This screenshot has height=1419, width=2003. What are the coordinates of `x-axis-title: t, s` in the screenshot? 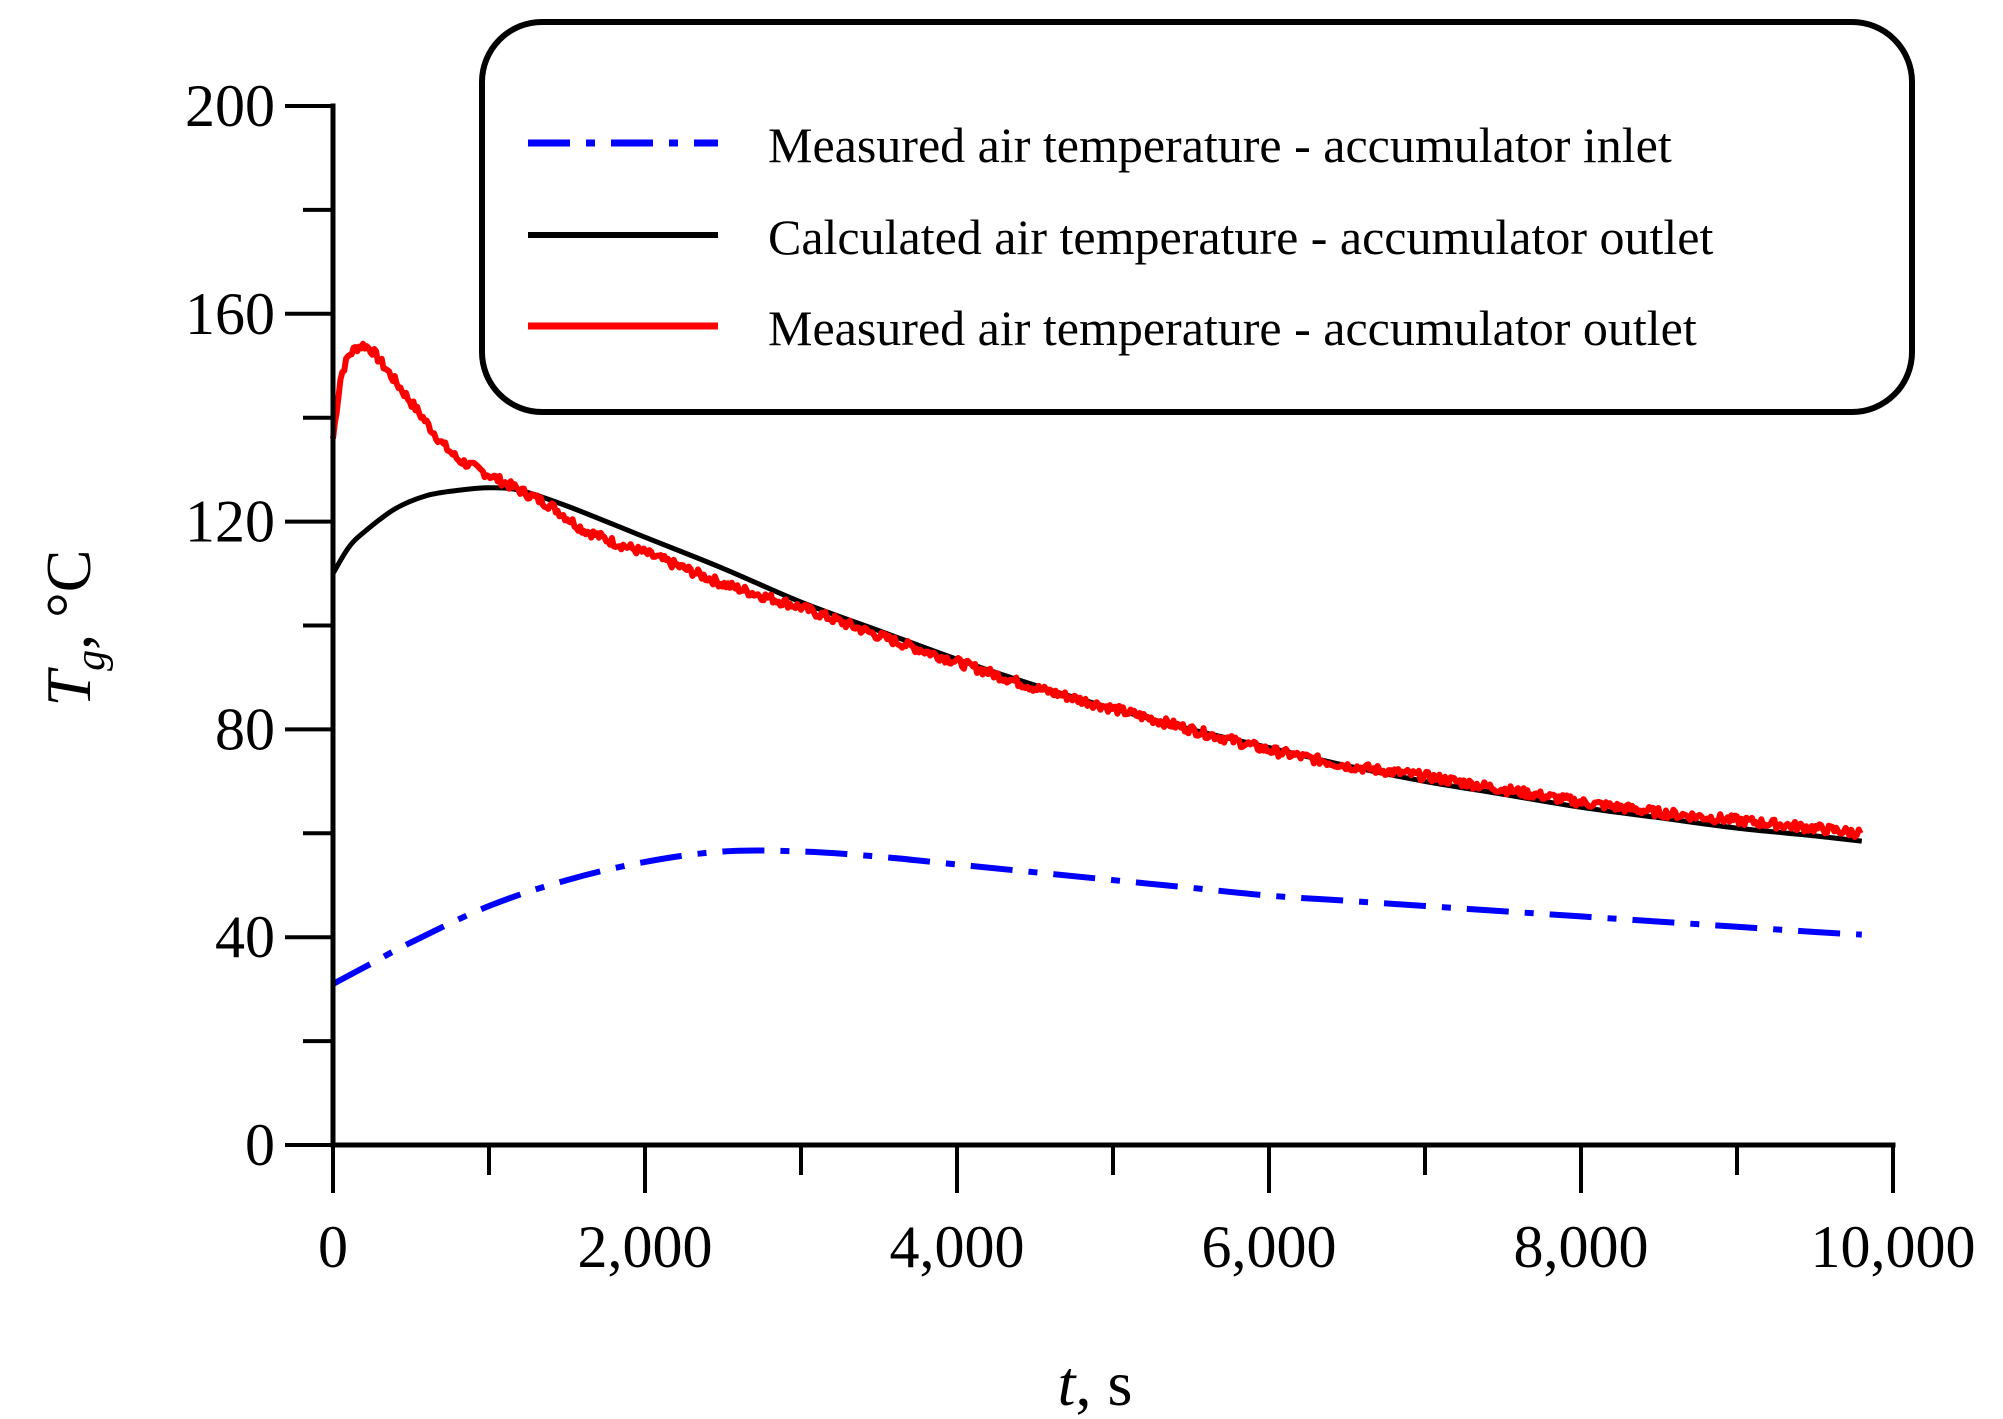 It's located at (1095, 1383).